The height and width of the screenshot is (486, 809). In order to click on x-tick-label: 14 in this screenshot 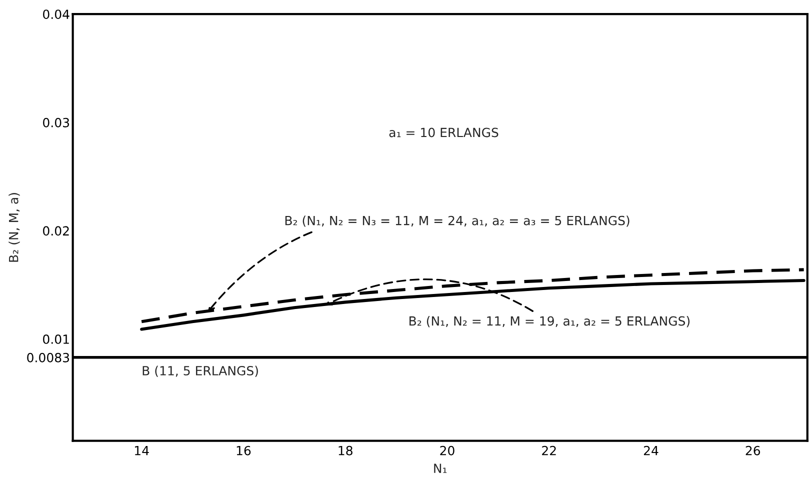, I will do `click(142, 451)`.